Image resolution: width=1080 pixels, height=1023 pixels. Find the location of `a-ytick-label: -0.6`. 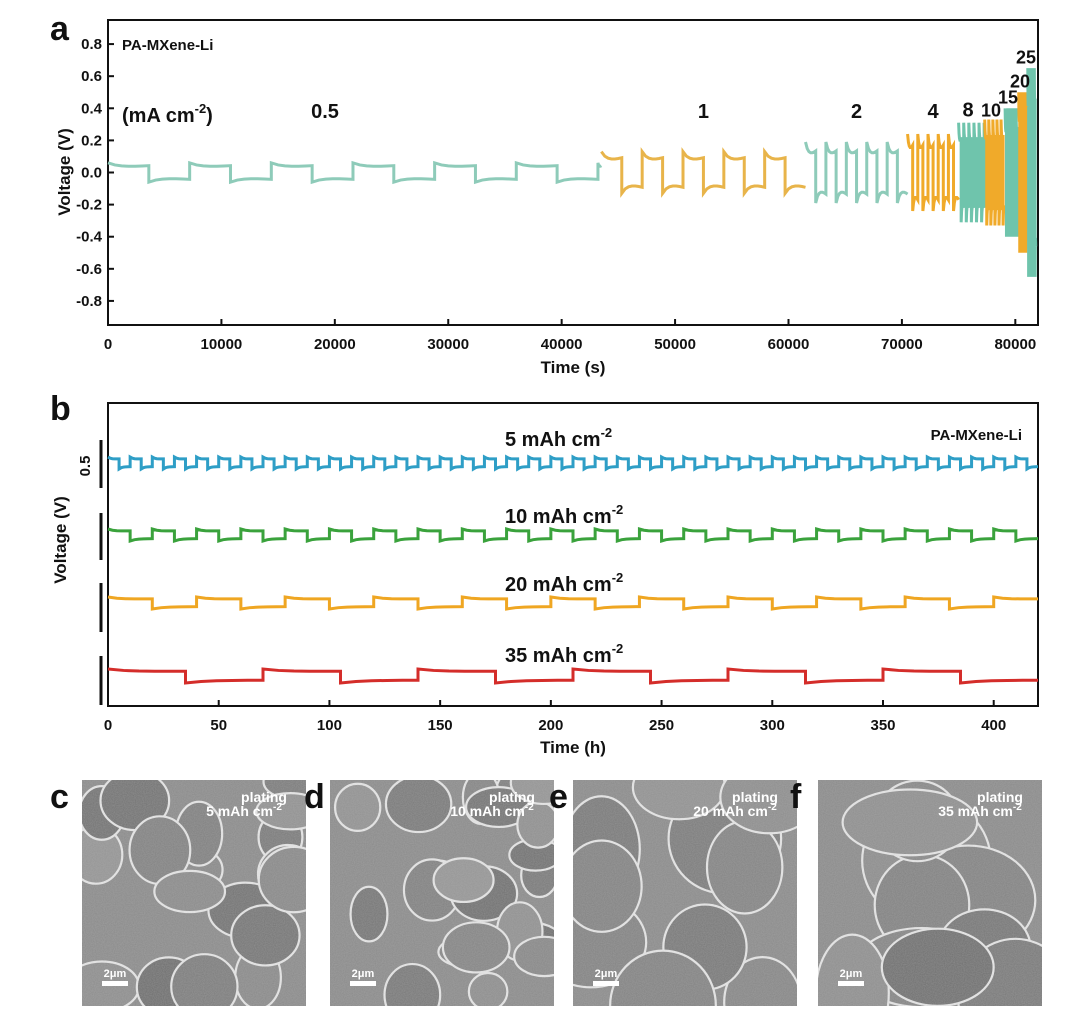

a-ytick-label: -0.6 is located at coordinates (89, 269).